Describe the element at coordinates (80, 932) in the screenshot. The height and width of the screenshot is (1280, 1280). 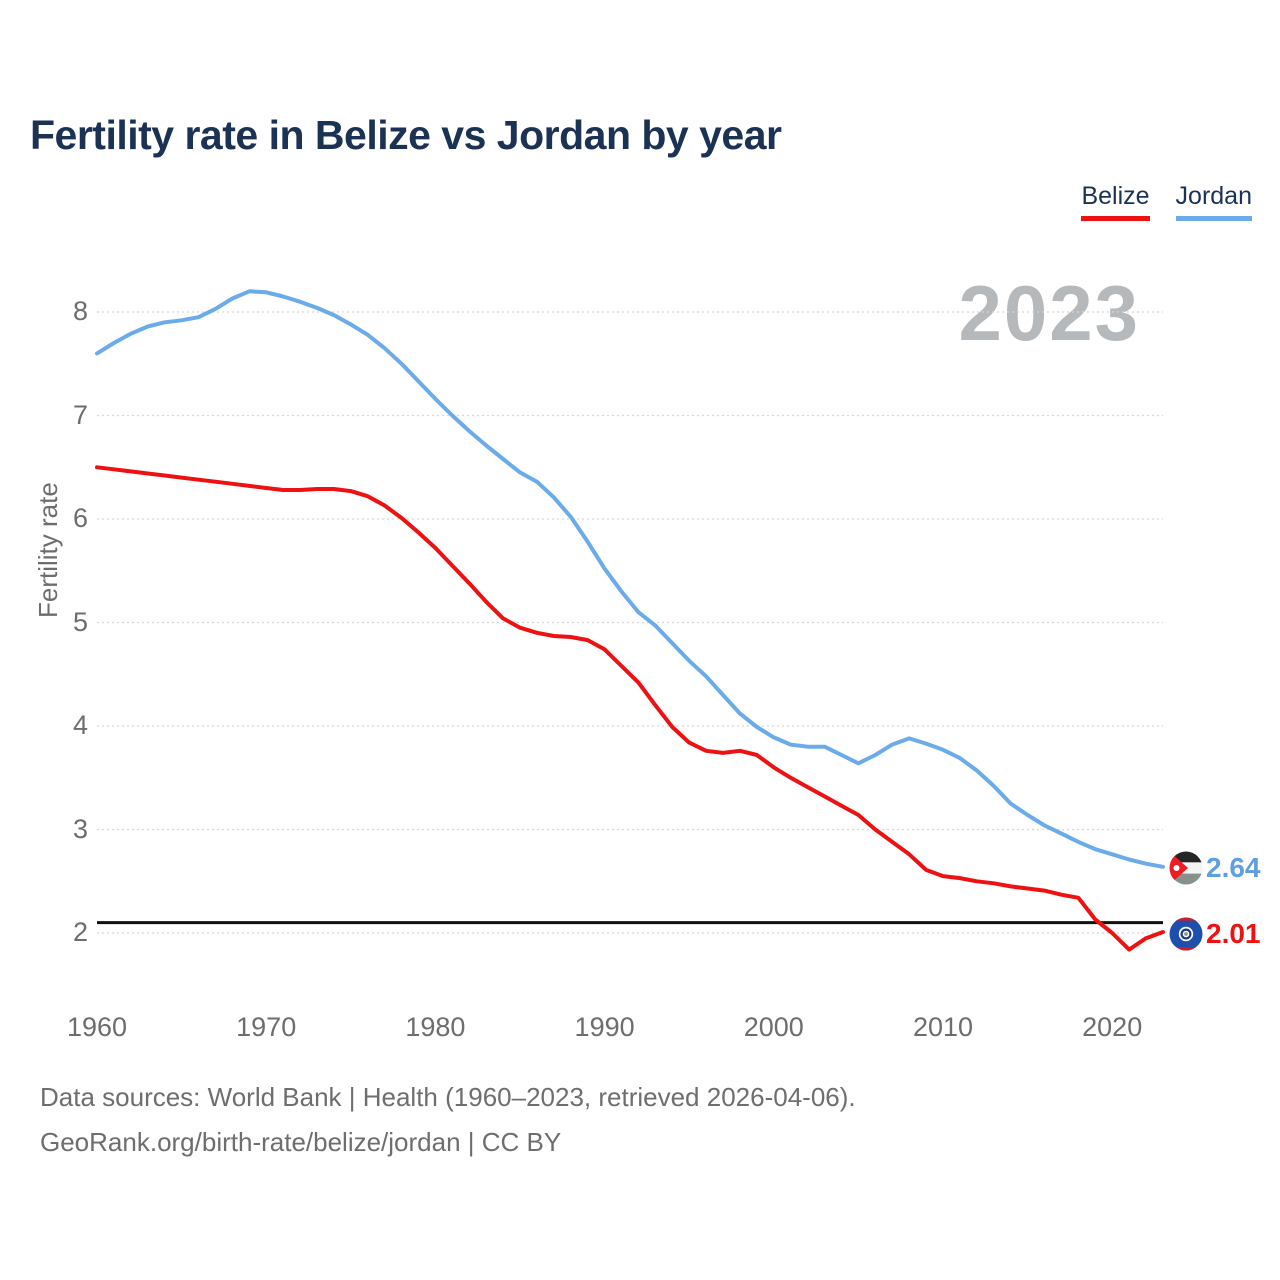
I see `ytick-2: 2` at that location.